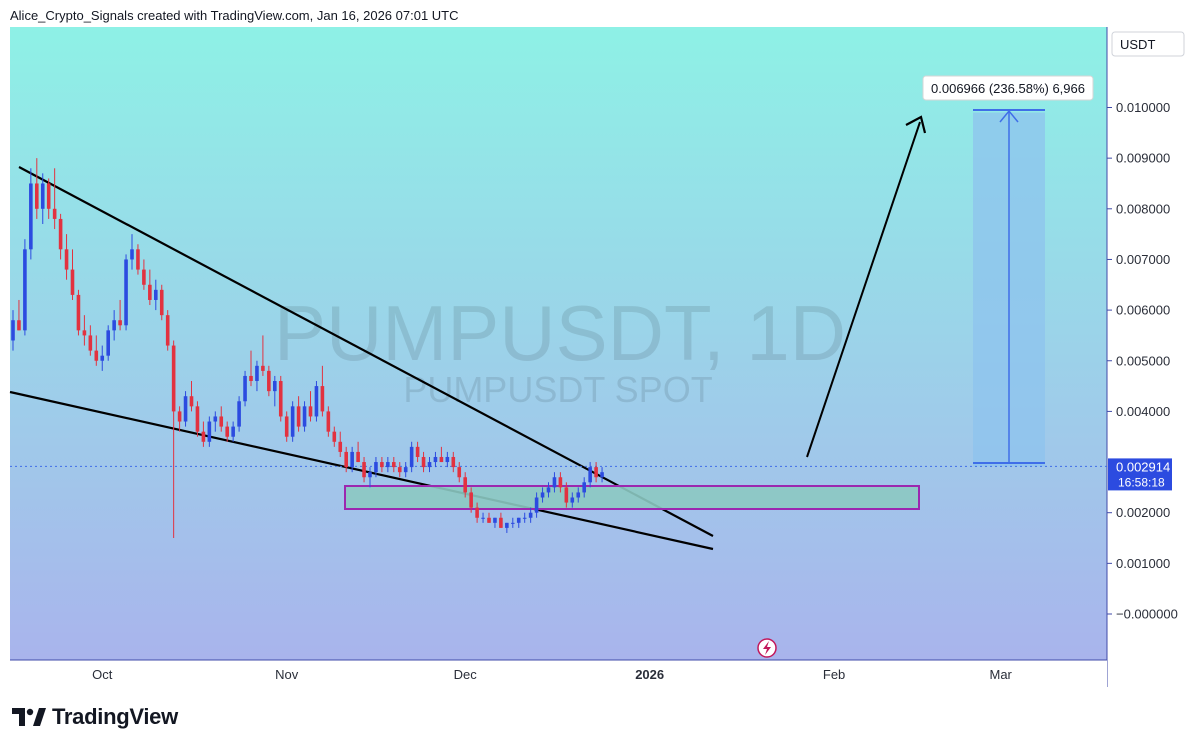 This screenshot has height=747, width=1200. I want to click on wedge-lower-trendline, so click(361, 470).